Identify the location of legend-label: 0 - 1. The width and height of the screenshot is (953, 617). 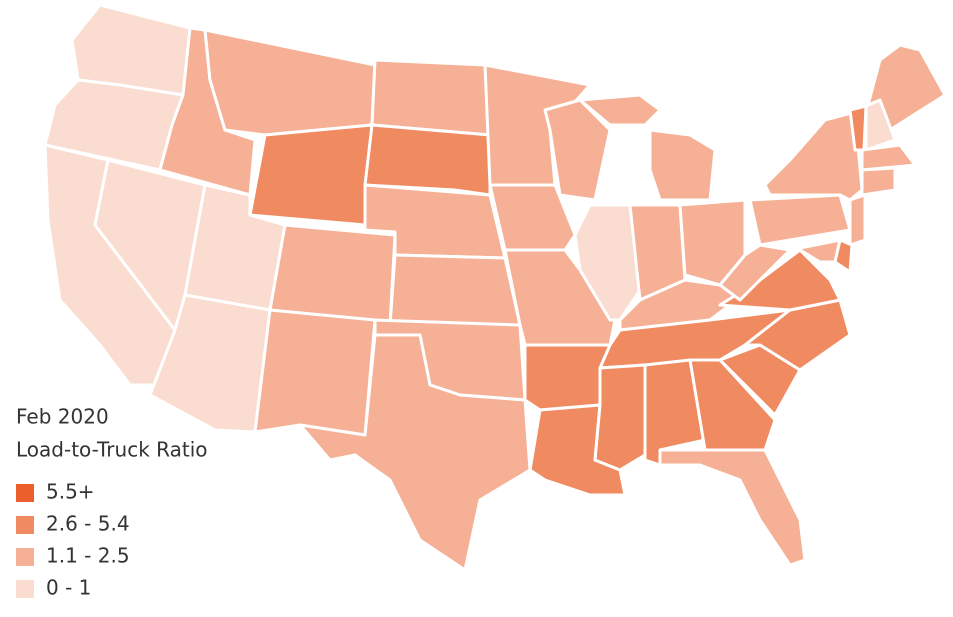
(68, 588).